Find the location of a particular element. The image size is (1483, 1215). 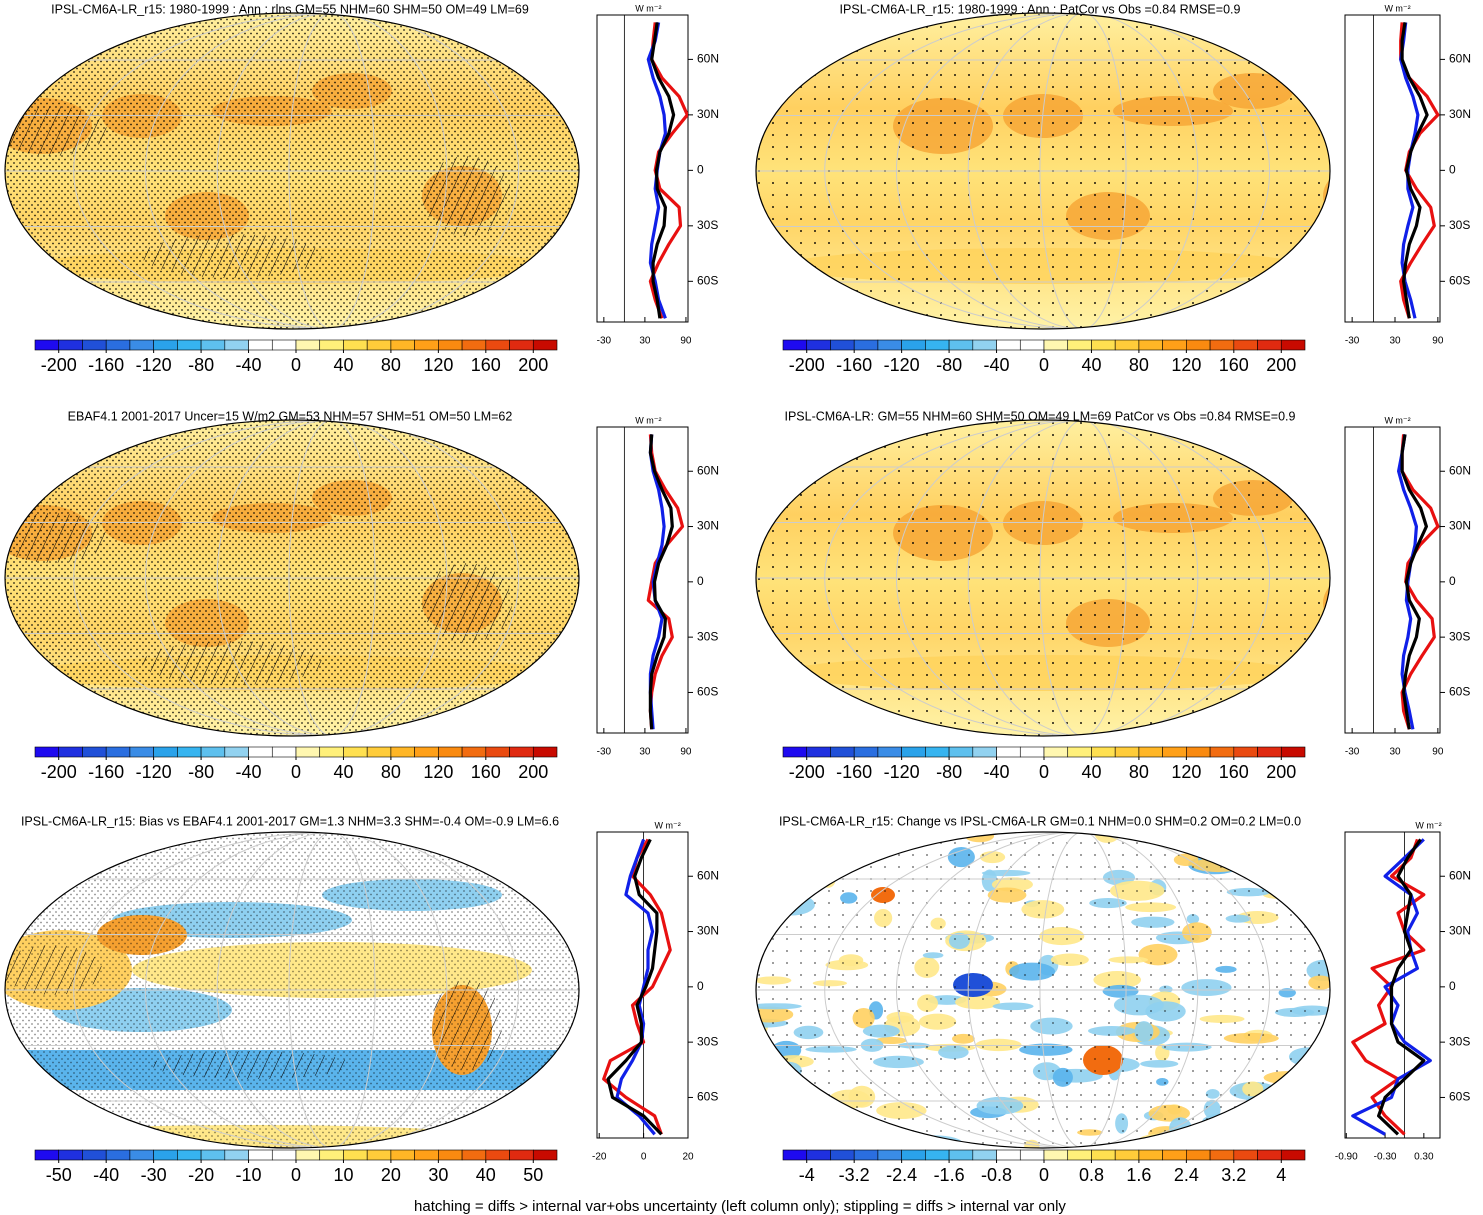

colorbar-tick-label: 4 is located at coordinates (1281, 1175).